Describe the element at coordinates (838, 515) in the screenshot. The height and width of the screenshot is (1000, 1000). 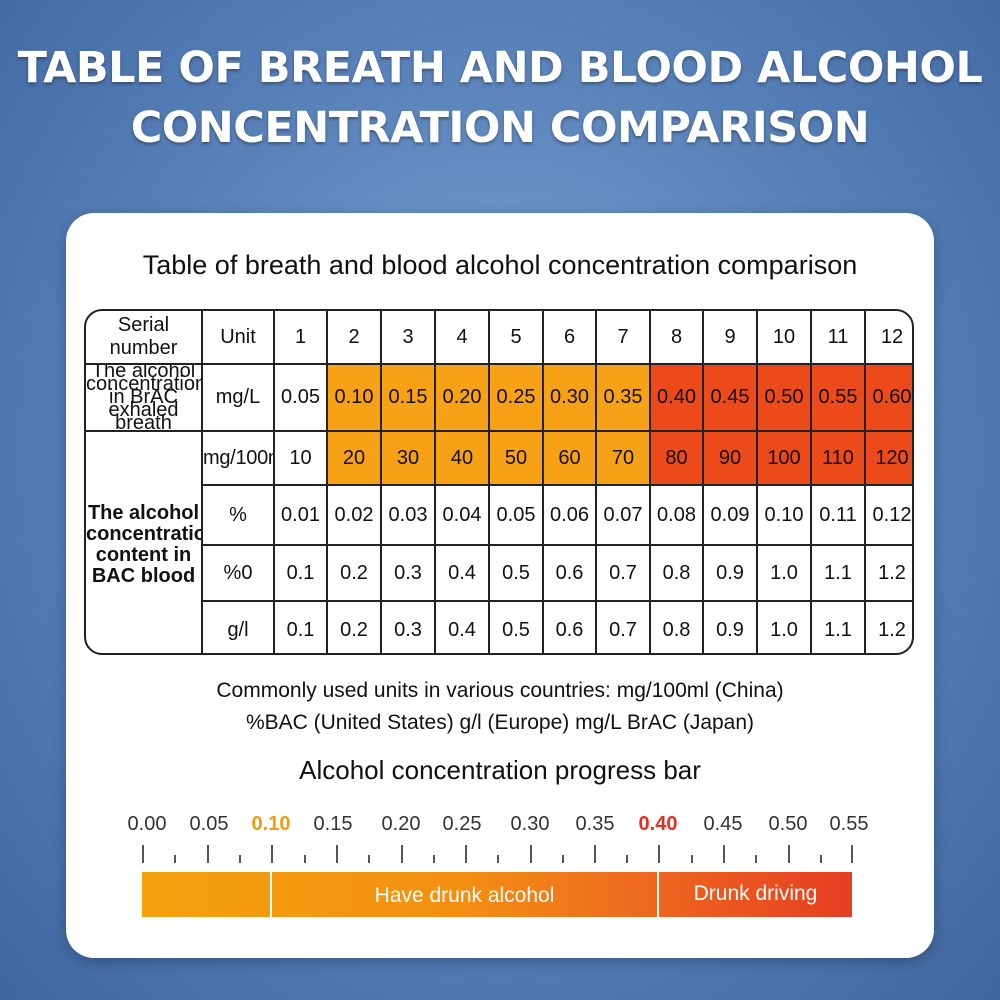
I see `value-cell: 0.11` at that location.